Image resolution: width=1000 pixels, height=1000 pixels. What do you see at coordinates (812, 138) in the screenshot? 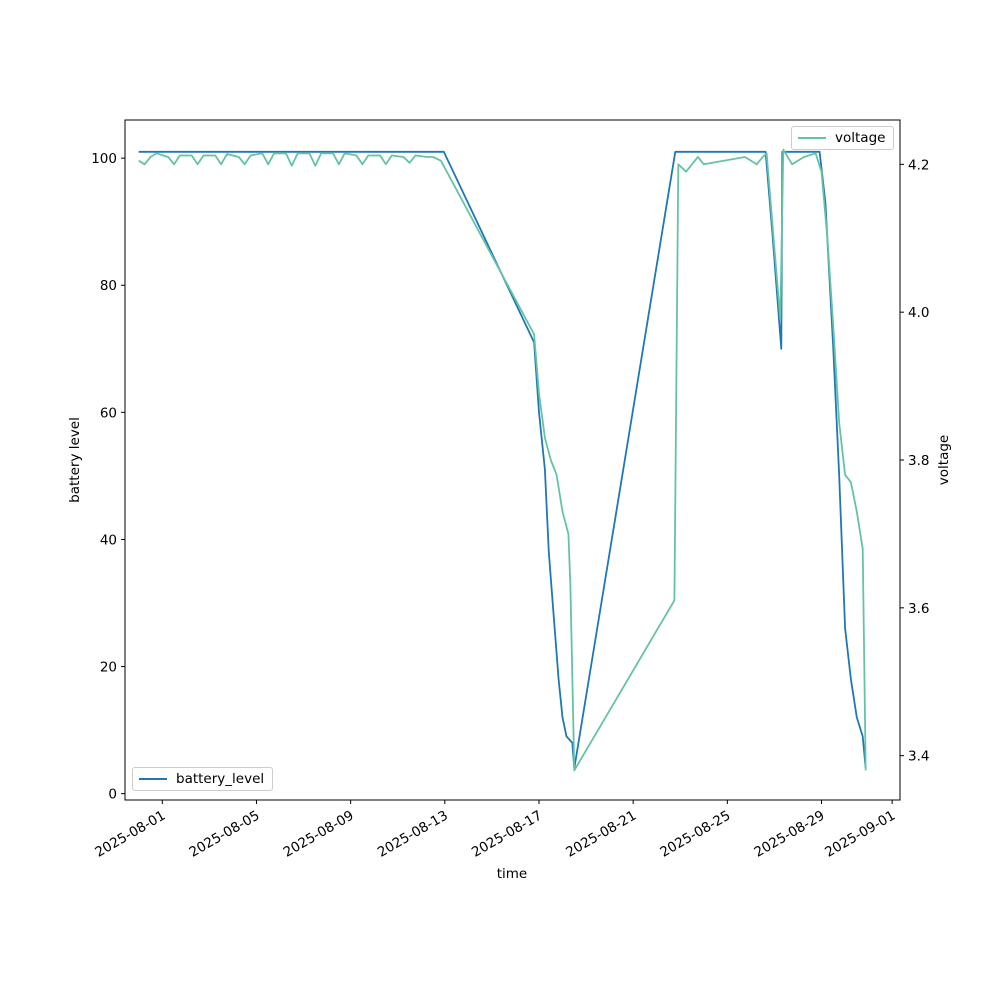
I see `legend-swatch-voltage` at bounding box center [812, 138].